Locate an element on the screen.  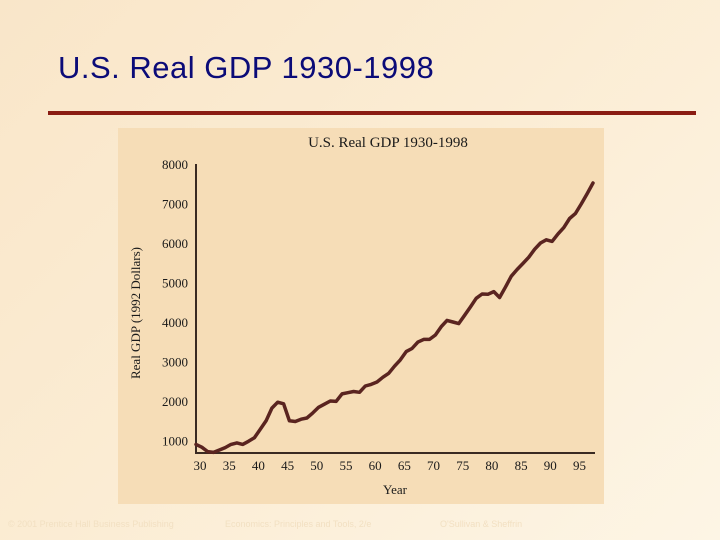
x-tick-label: 65 is located at coordinates (404, 465).